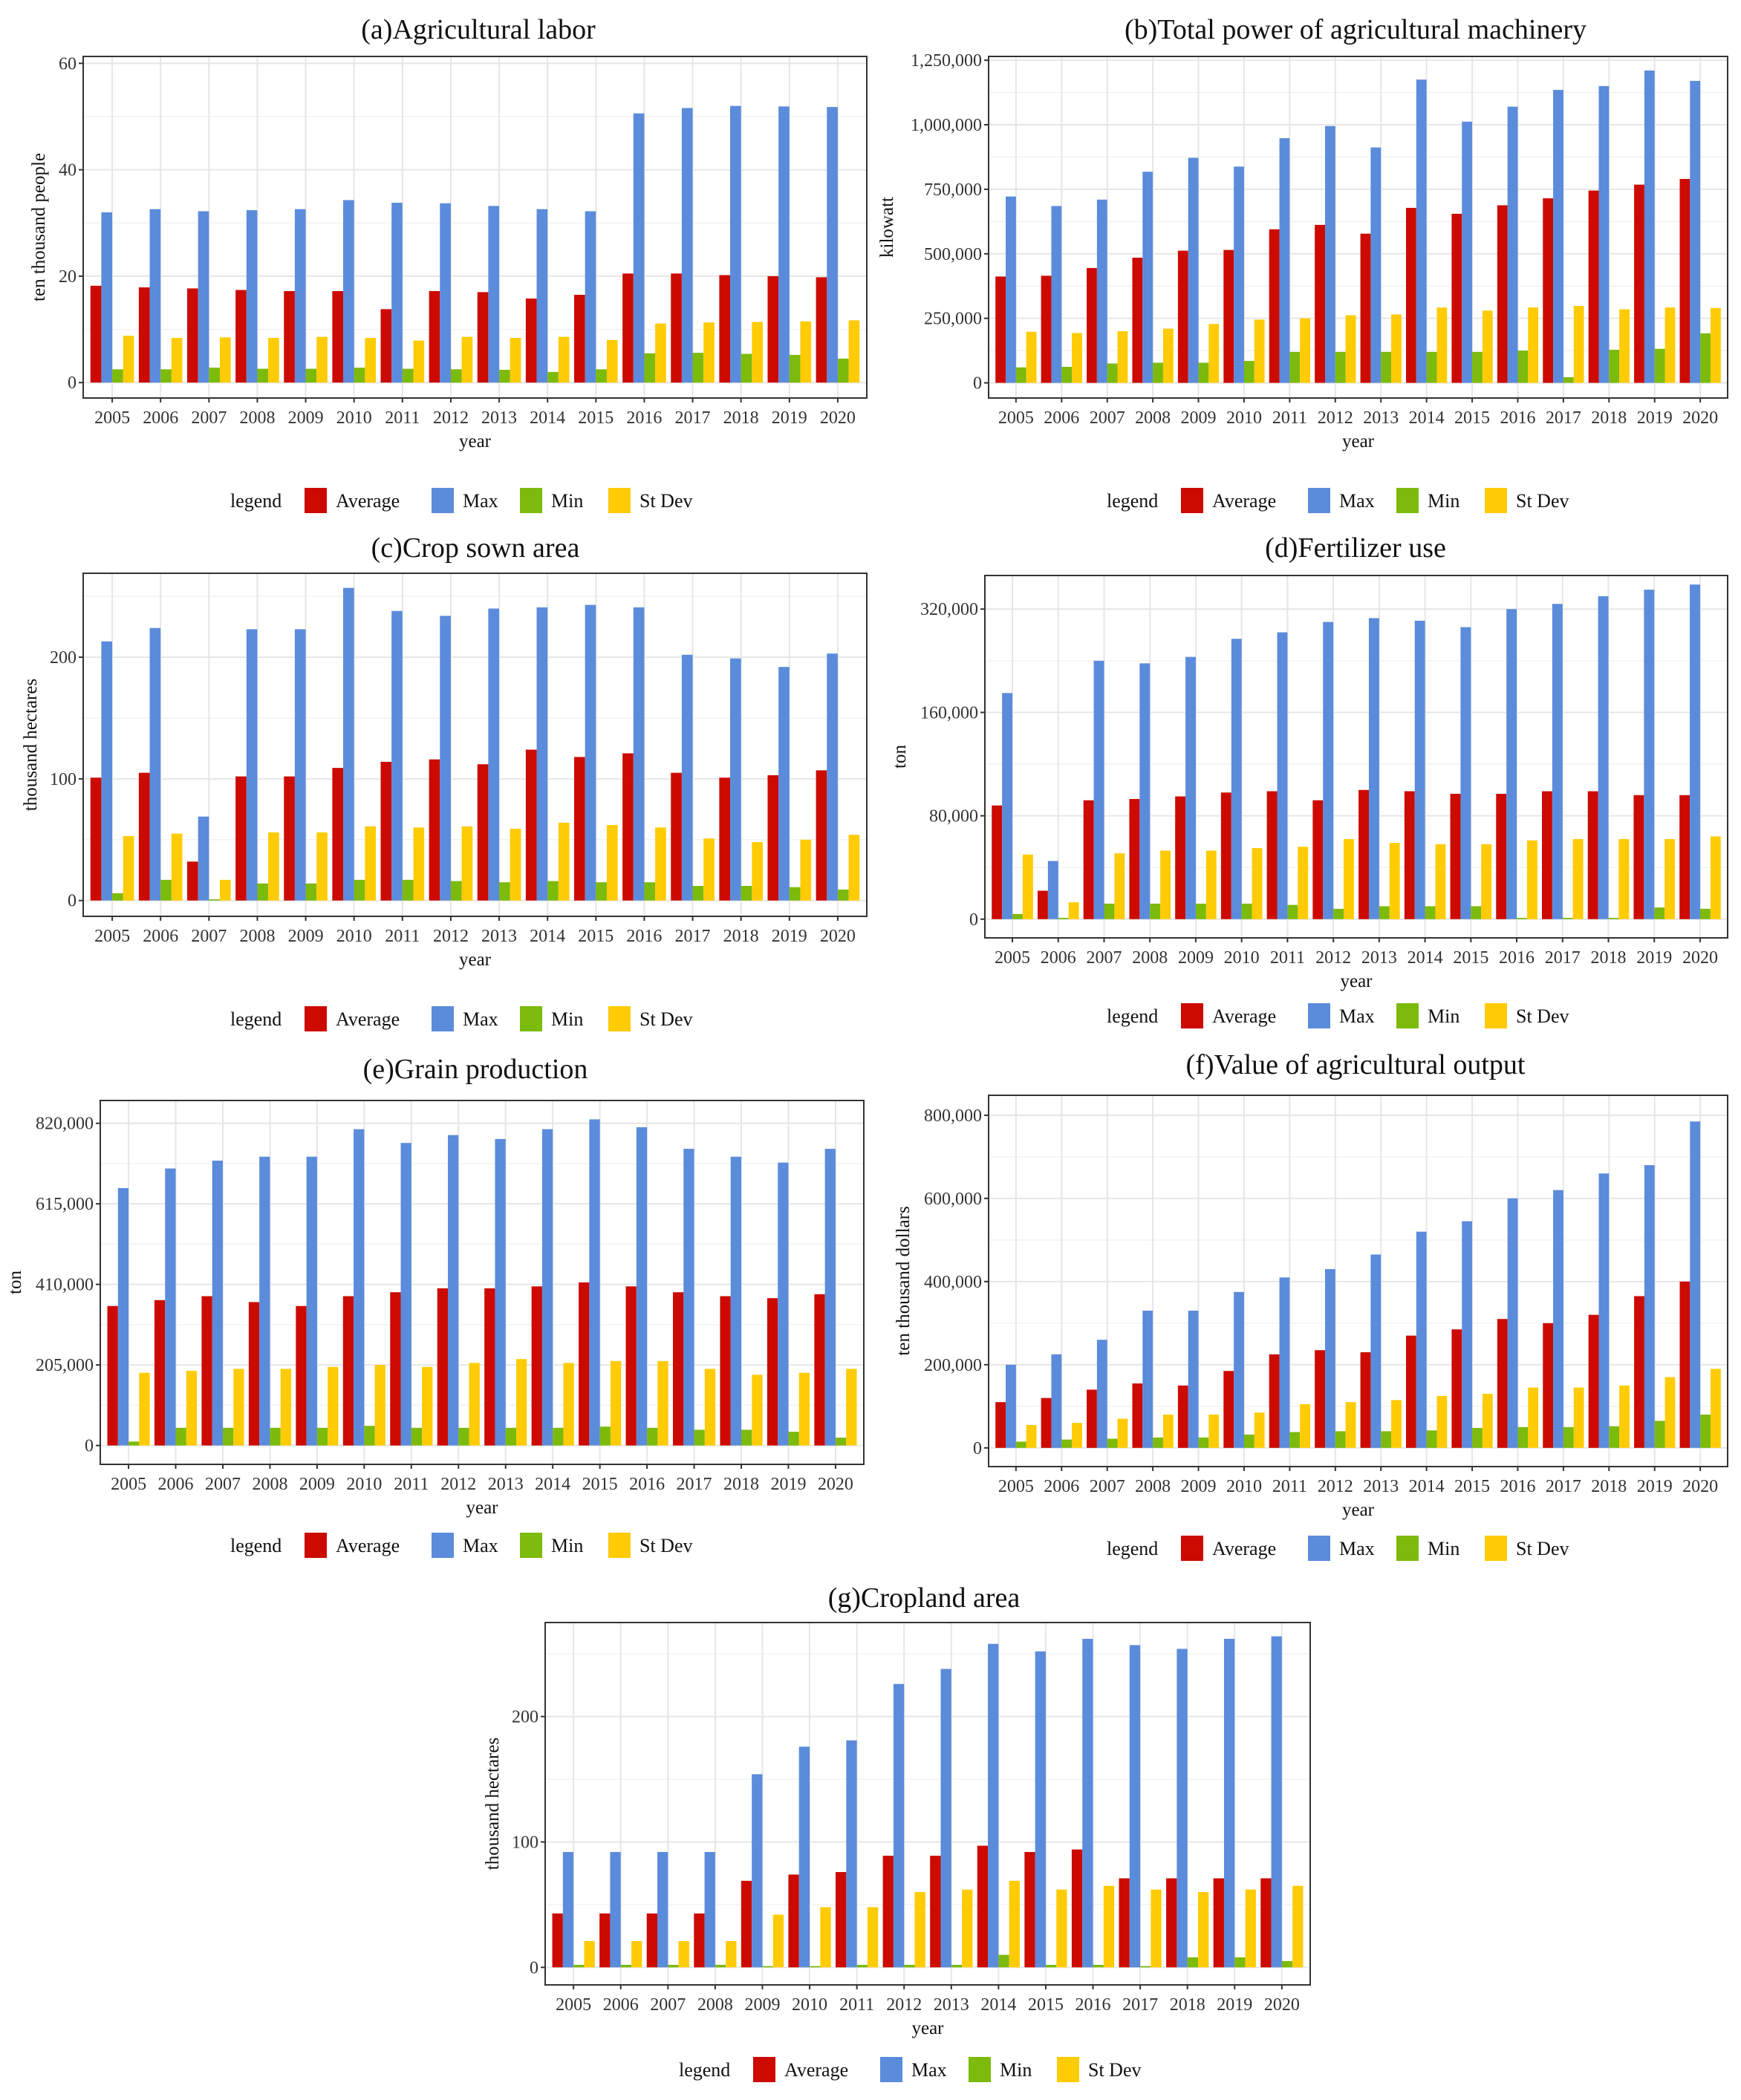 This screenshot has height=2100, width=1741. Describe the element at coordinates (1319, 1548) in the screenshot. I see `legend-swatch-max` at that location.